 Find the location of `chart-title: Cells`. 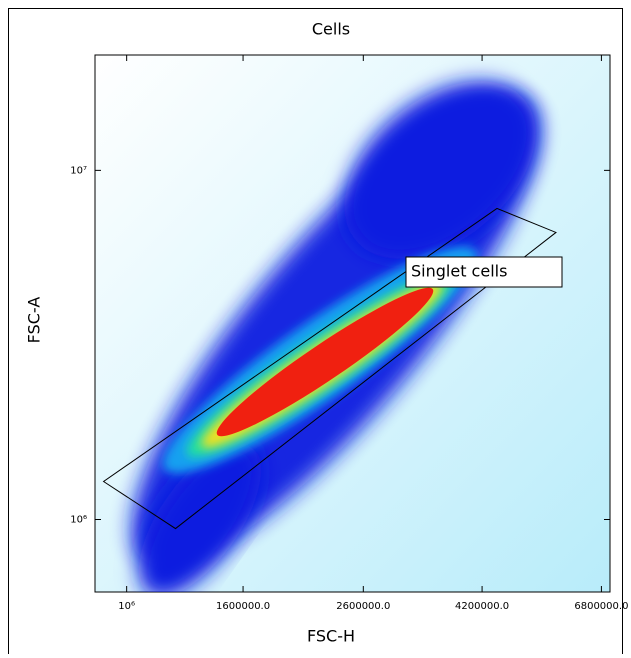

chart-title: Cells is located at coordinates (331, 29).